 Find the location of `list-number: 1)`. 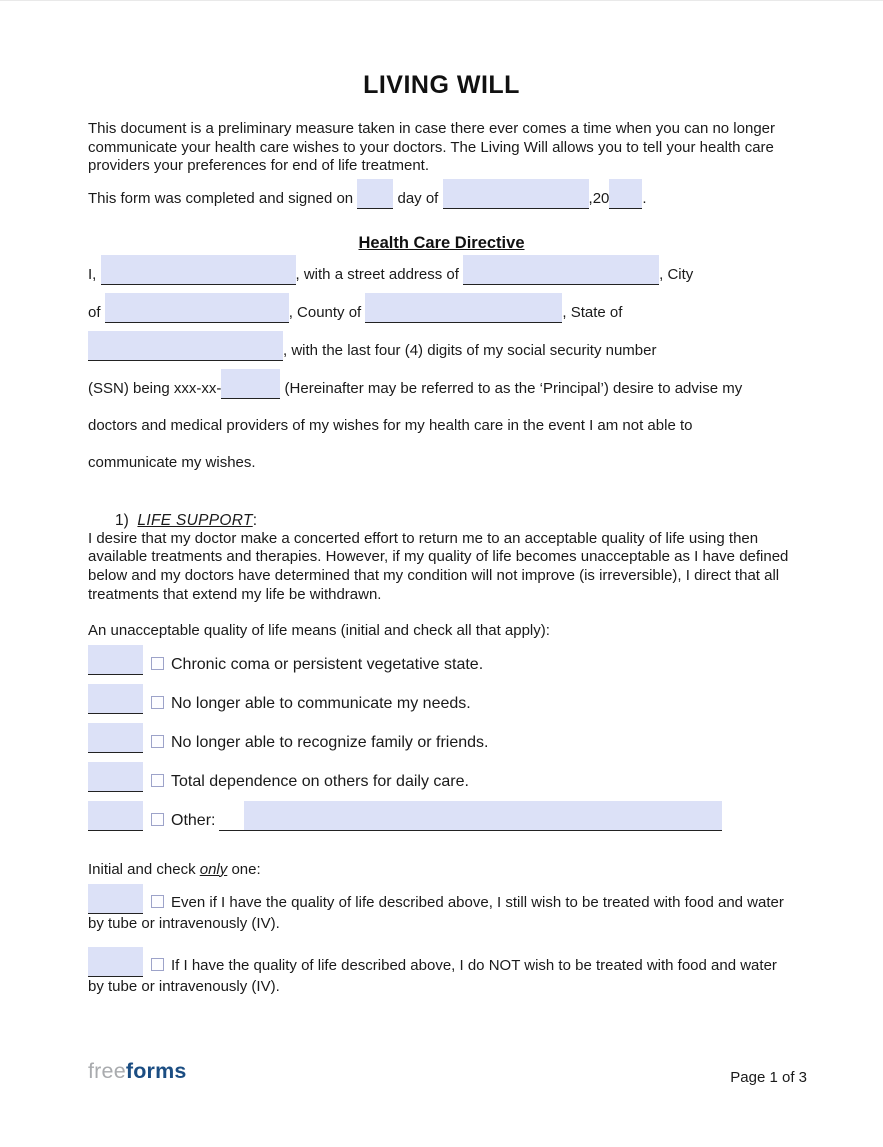

list-number: 1) is located at coordinates (122, 520).